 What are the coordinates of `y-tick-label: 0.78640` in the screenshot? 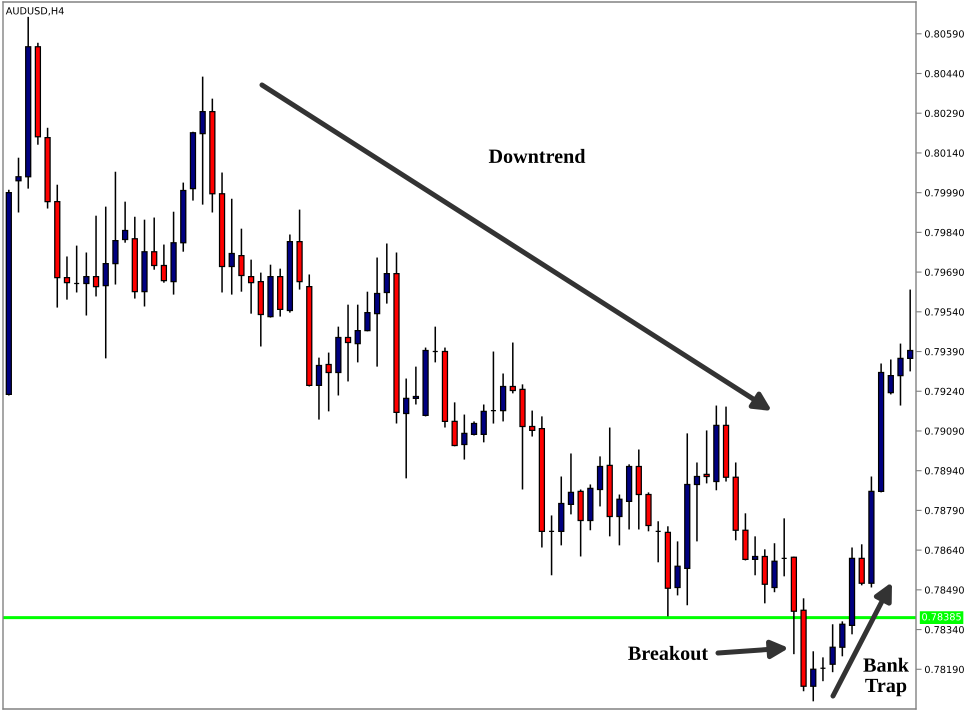 It's located at (944, 550).